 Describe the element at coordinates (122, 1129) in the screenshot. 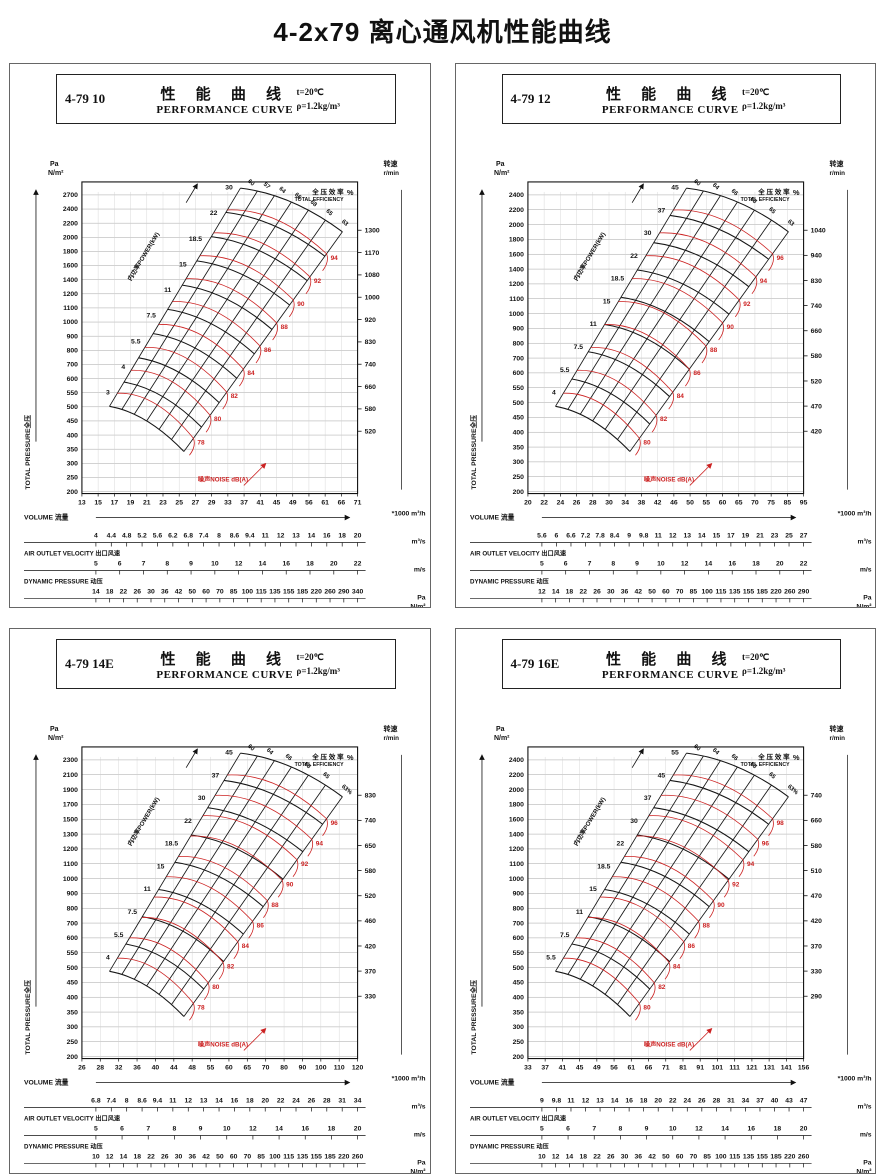

I see `svg-text: 6` at that location.